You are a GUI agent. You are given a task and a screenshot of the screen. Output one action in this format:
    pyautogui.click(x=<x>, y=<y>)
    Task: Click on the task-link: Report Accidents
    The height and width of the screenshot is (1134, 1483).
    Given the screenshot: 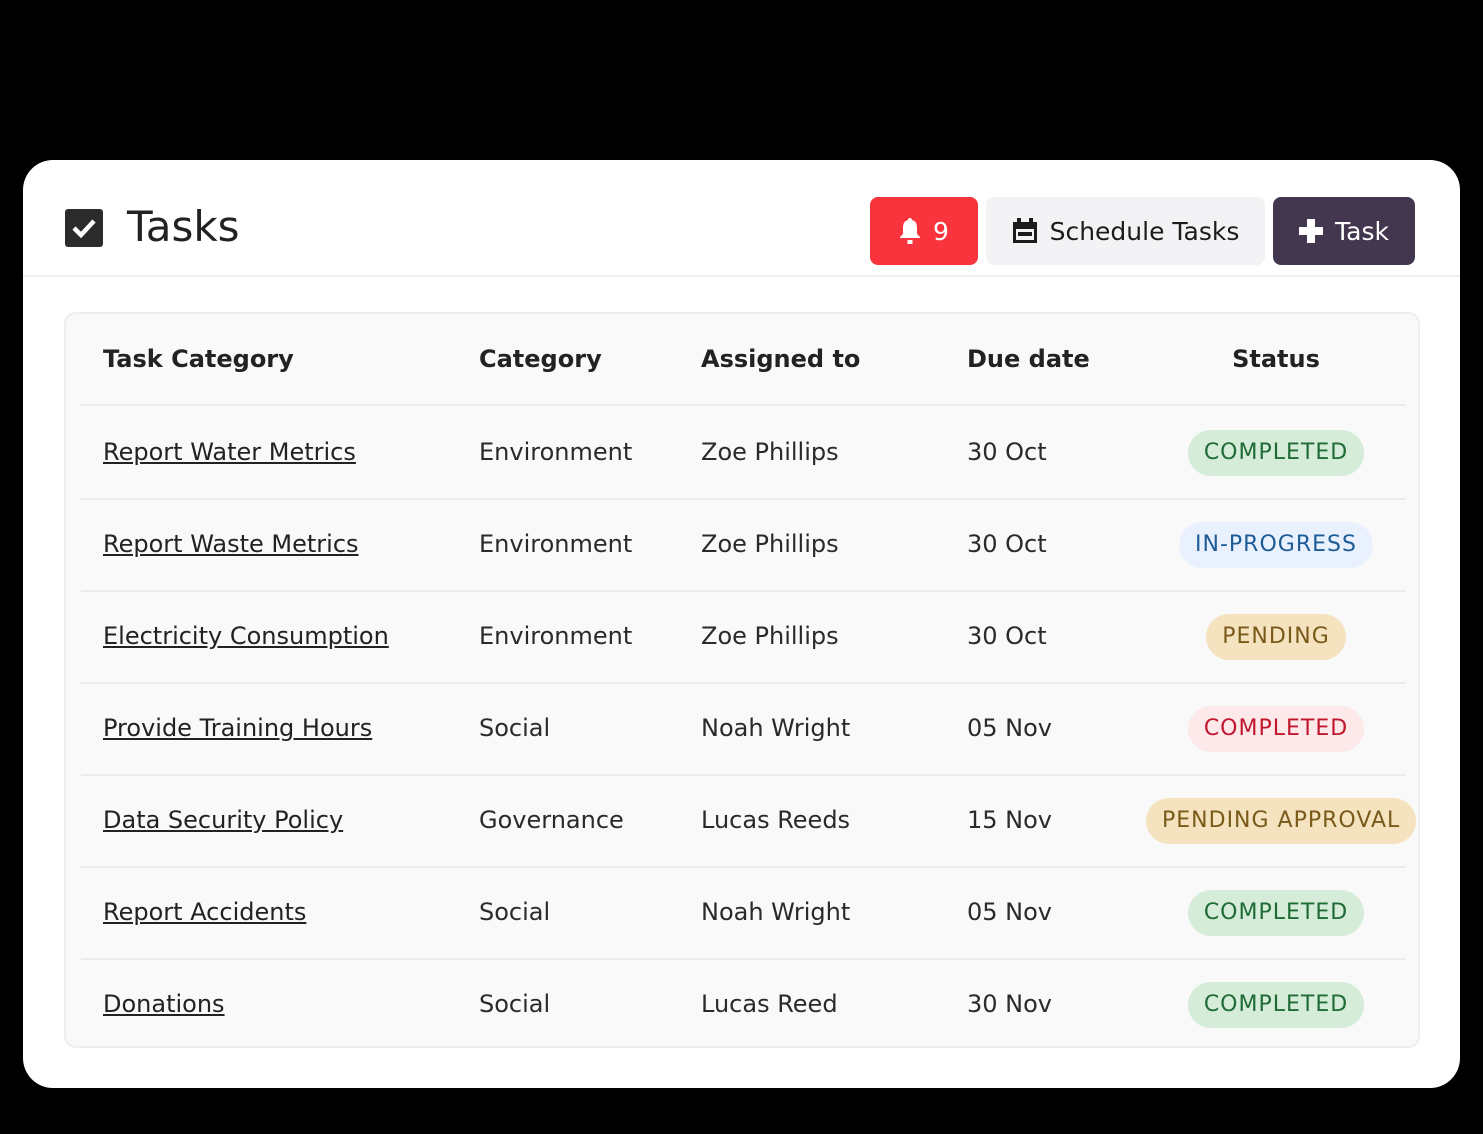 What is the action you would take?
    pyautogui.click(x=205, y=912)
    